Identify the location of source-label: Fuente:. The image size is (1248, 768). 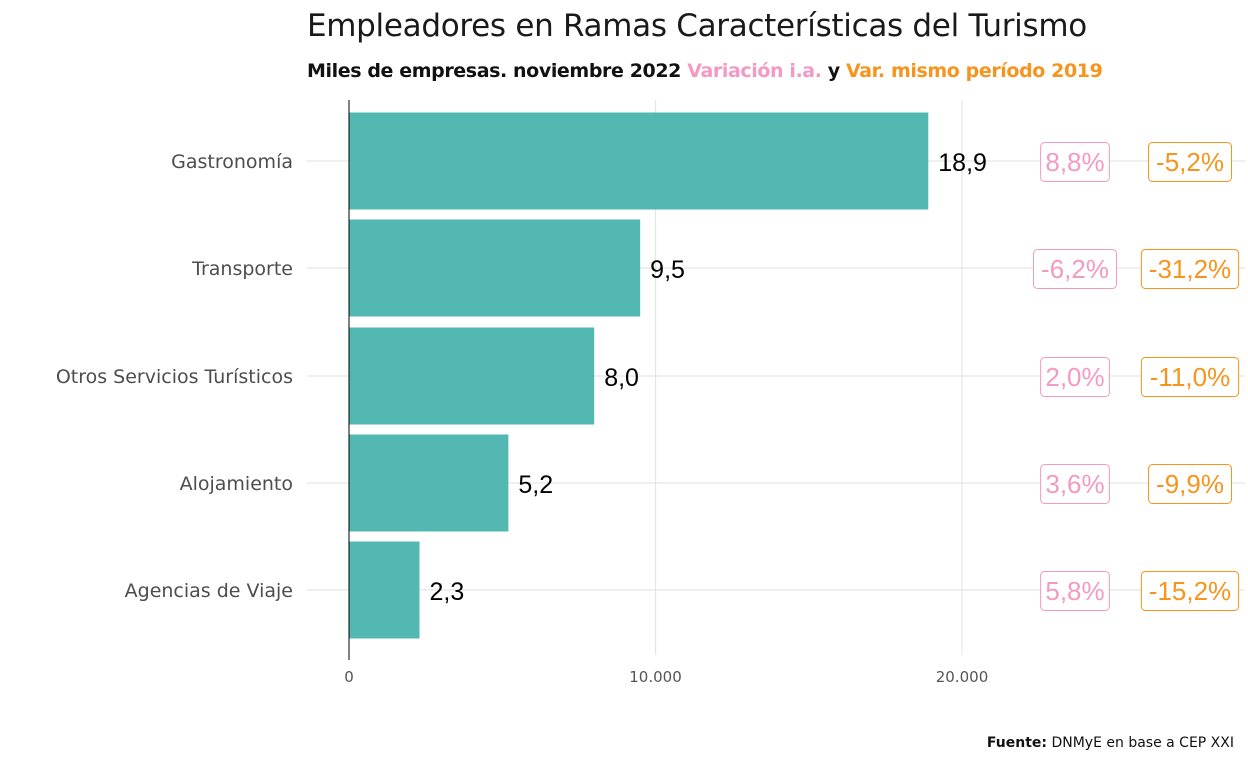
(1017, 743).